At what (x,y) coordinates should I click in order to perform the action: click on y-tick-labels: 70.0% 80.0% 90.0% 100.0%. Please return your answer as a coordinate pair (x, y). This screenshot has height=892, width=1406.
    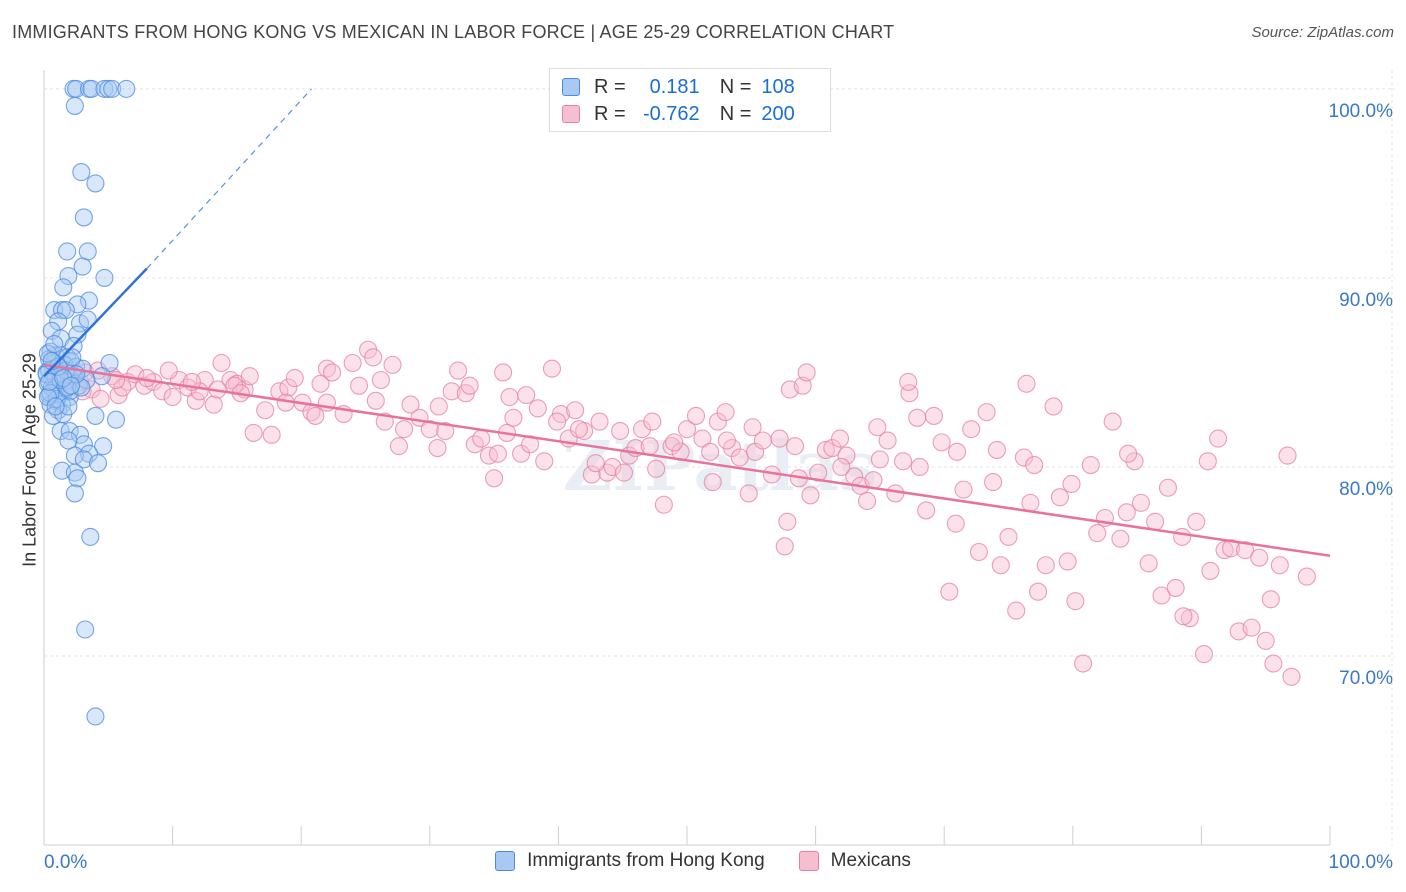
    Looking at the image, I should click on (1361, 395).